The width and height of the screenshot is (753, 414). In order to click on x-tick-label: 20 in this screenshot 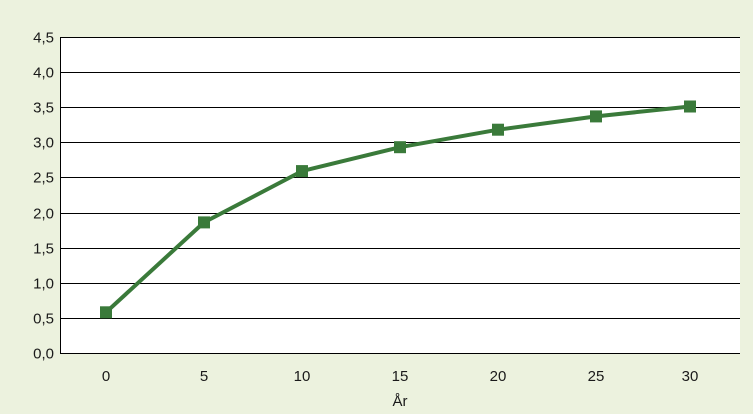, I will do `click(498, 376)`.